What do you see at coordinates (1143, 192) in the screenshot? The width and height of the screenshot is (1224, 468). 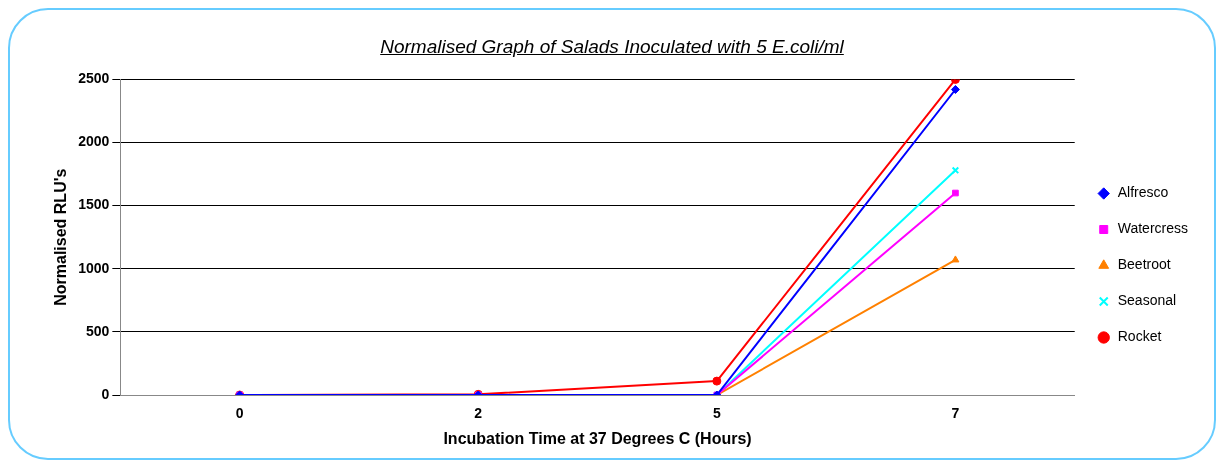 I see `legend-label: Alfresco` at bounding box center [1143, 192].